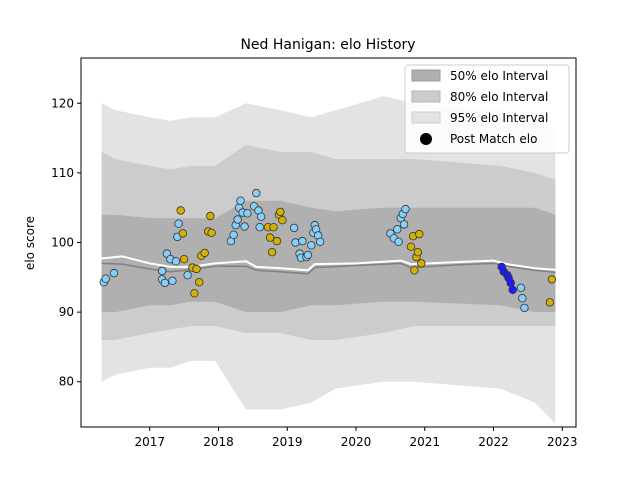 The height and width of the screenshot is (480, 640). I want to click on legend-label-80: 80% elo Interval, so click(499, 97).